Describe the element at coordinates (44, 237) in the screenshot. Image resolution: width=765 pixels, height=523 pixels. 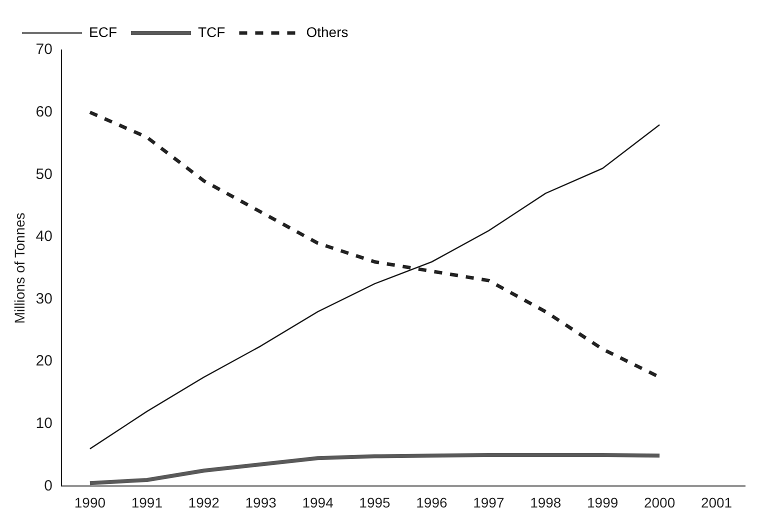
I see `y-tick-label: 40` at that location.